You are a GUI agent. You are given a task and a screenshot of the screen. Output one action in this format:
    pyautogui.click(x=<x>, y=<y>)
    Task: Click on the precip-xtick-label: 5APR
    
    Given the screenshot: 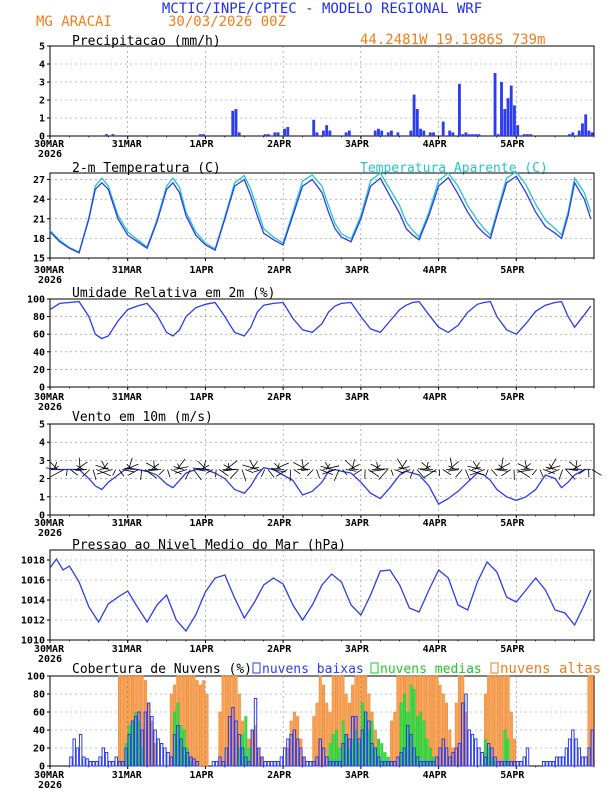 What is the action you would take?
    pyautogui.click(x=512, y=144)
    